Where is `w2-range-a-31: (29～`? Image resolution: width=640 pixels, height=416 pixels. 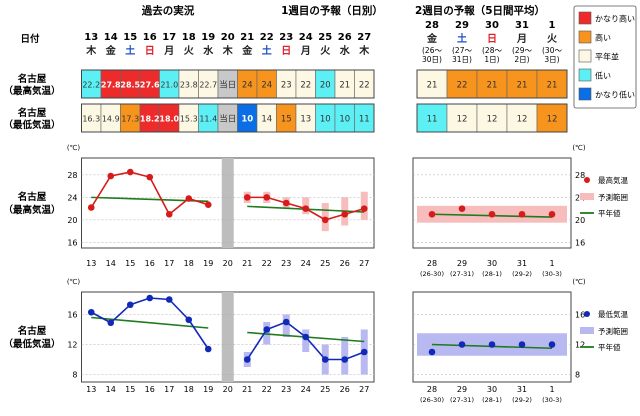
w2-range-a-31: (29～ is located at coordinates (522, 50).